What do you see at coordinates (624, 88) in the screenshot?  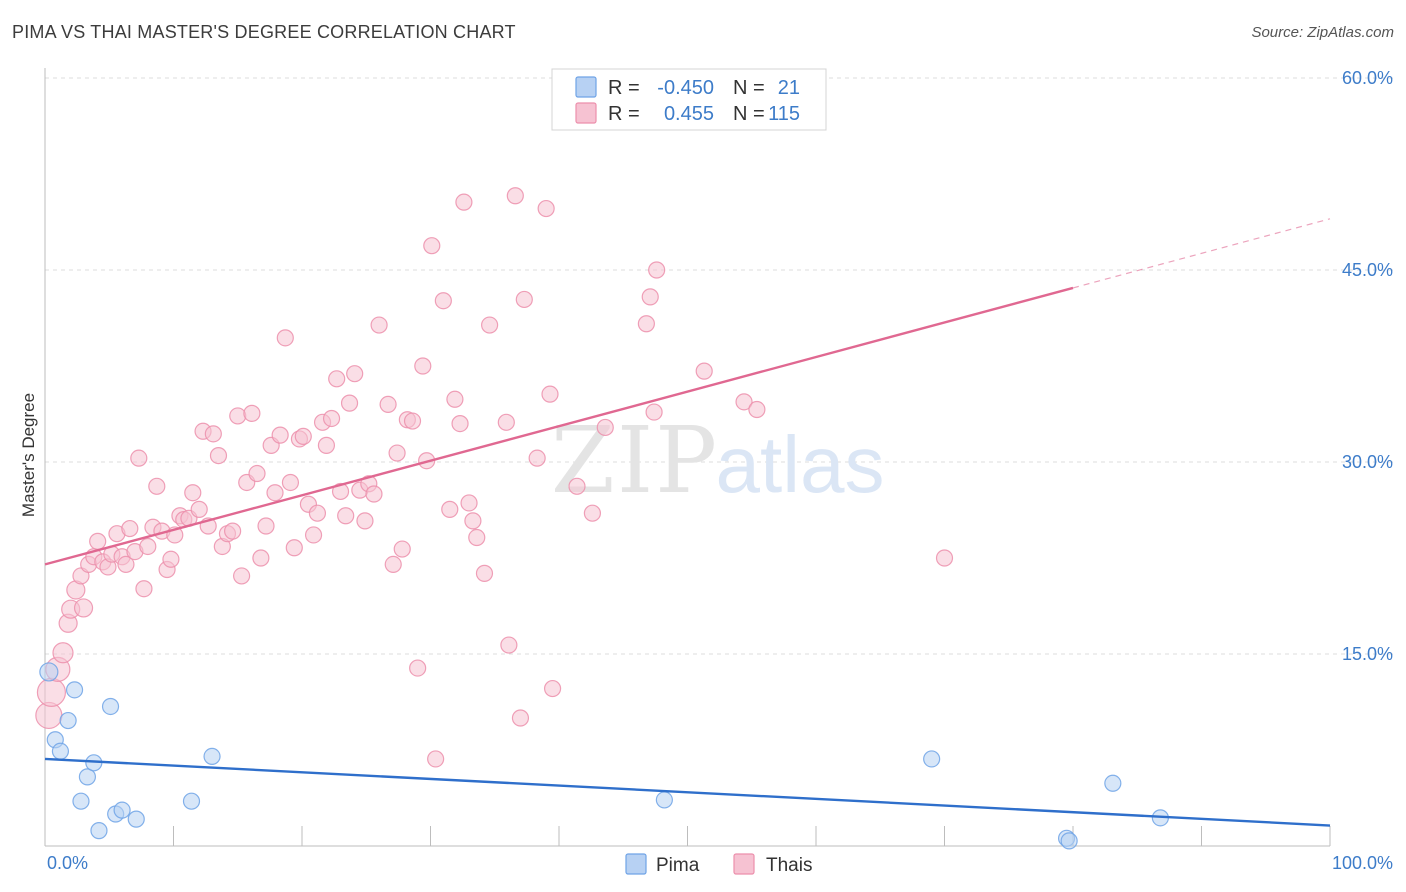 I see `legend-r-label-pima: R =` at bounding box center [624, 88].